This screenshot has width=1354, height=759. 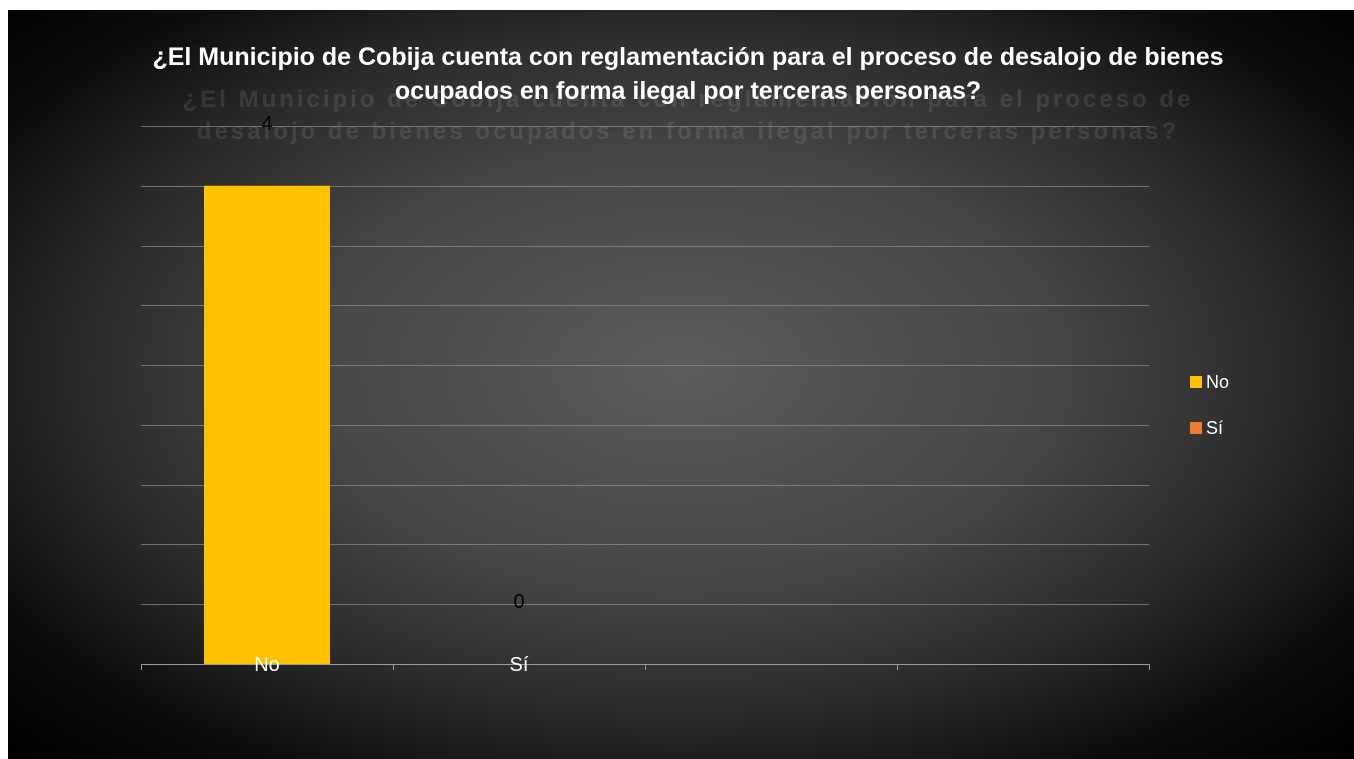 I want to click on data-label-si: 0, so click(x=518, y=602).